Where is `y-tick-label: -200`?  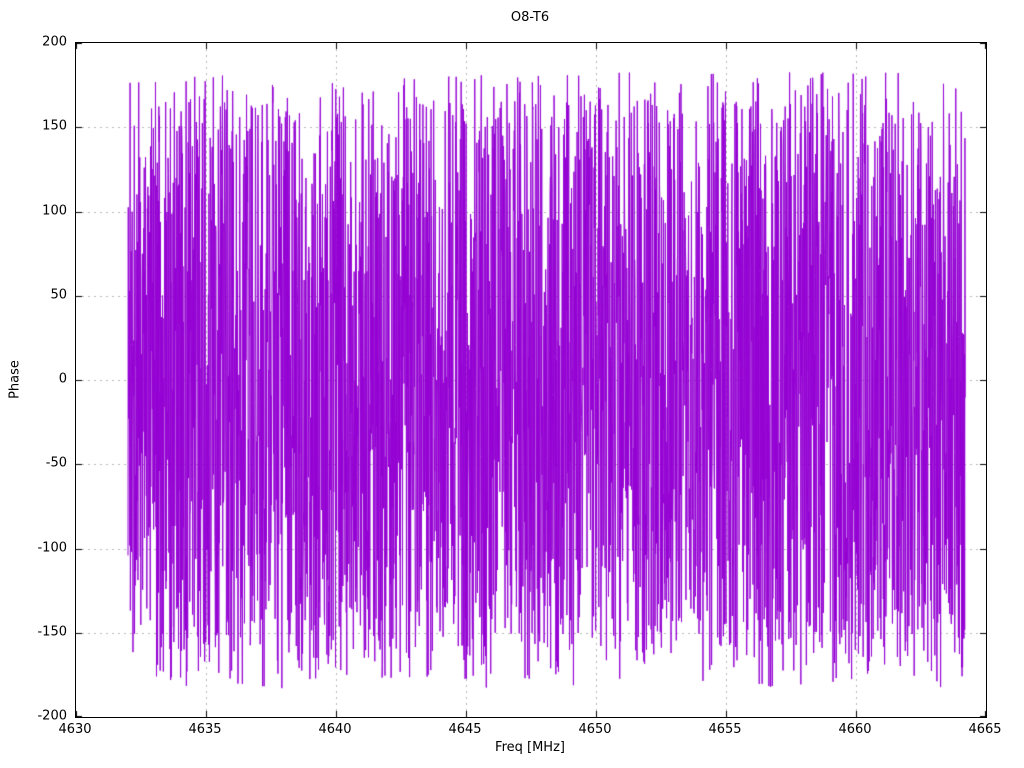
y-tick-label: -200 is located at coordinates (52, 716).